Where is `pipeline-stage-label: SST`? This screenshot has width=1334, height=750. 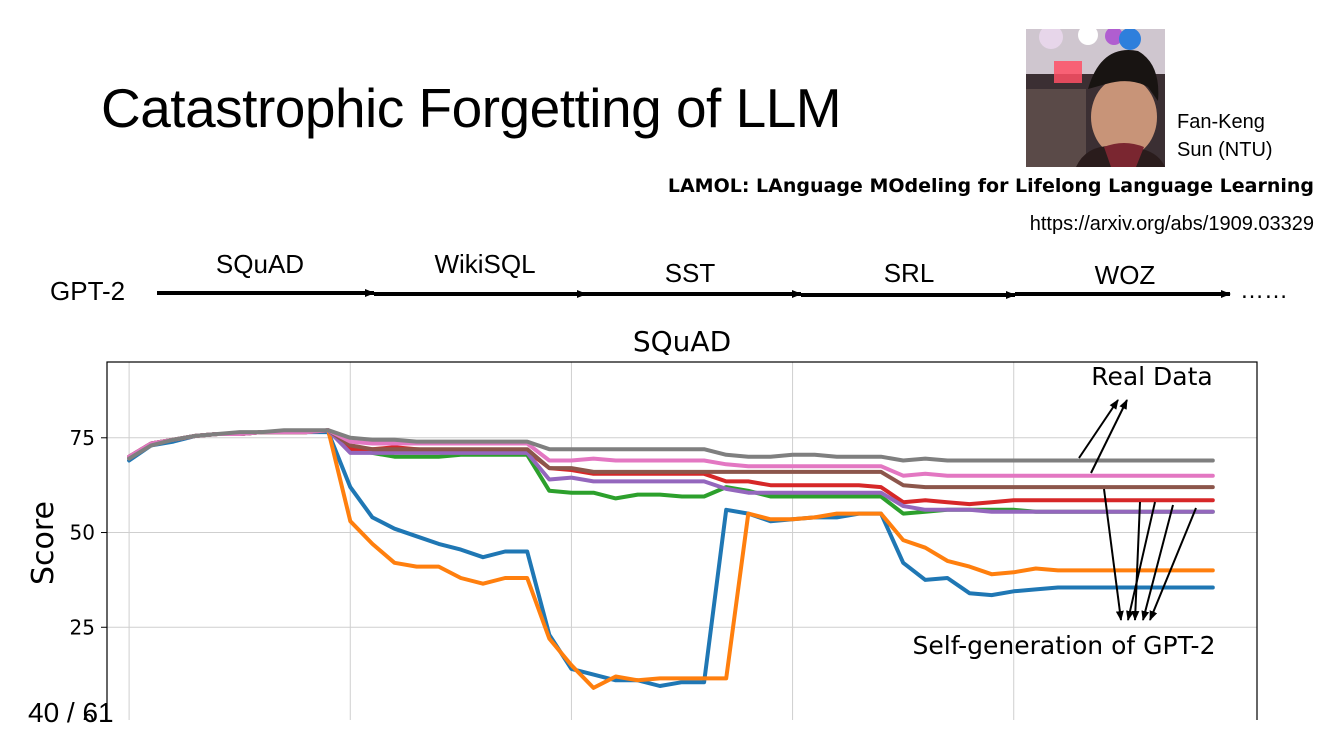
pipeline-stage-label: SST is located at coordinates (690, 273).